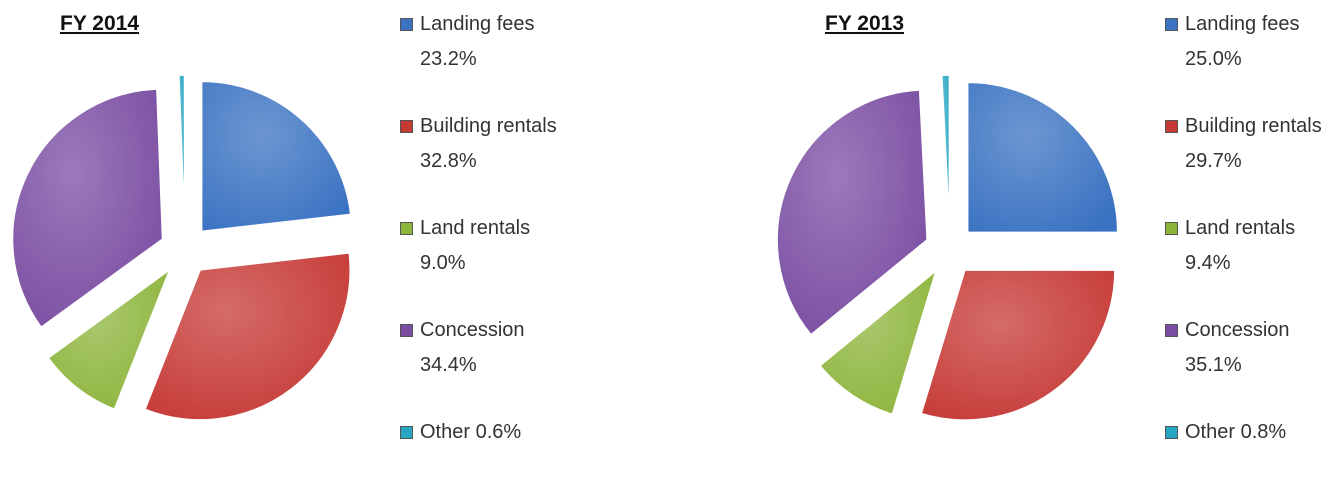 Image resolution: width=1343 pixels, height=489 pixels. What do you see at coordinates (865, 23) in the screenshot?
I see `chart-title: FY 2013` at bounding box center [865, 23].